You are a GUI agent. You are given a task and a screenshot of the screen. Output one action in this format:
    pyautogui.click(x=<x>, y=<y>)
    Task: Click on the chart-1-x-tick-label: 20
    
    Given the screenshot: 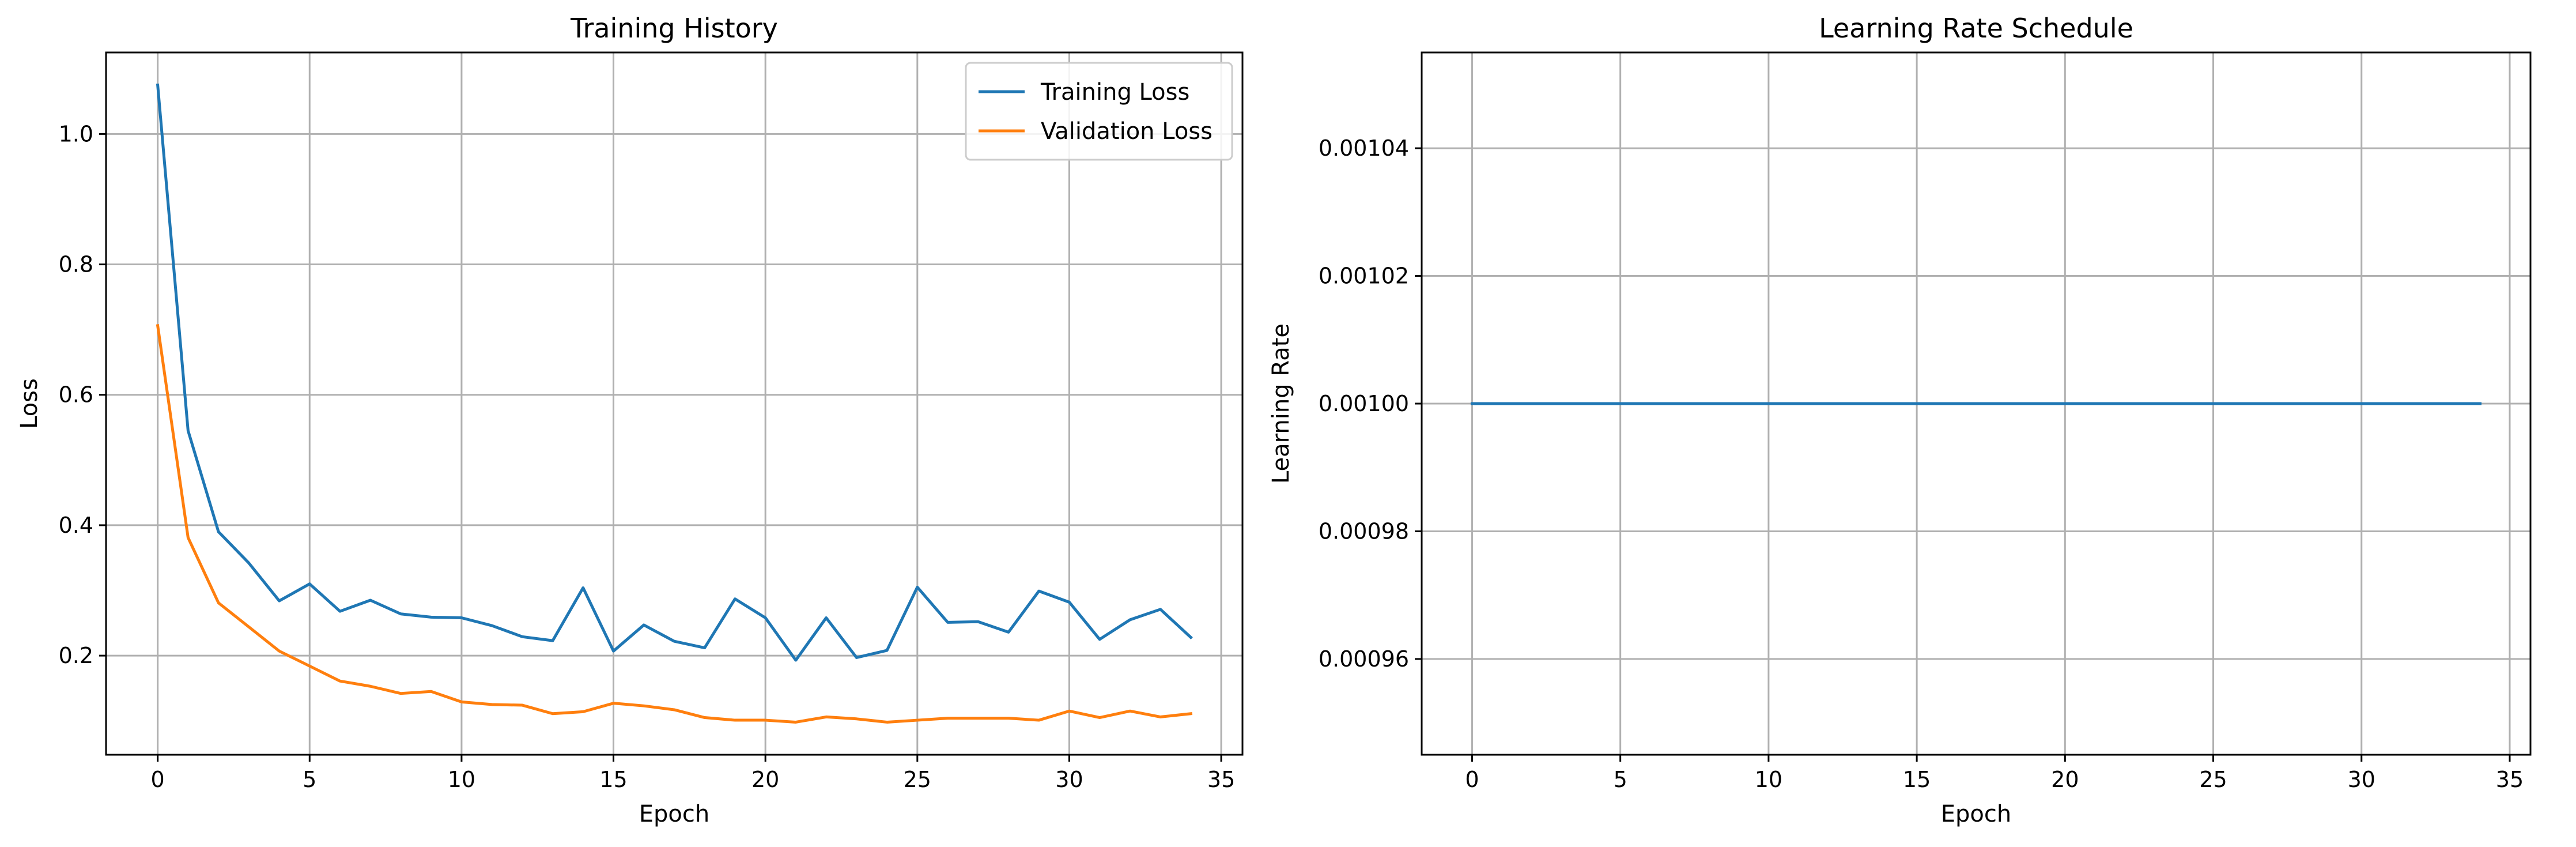 What is the action you would take?
    pyautogui.click(x=2065, y=779)
    